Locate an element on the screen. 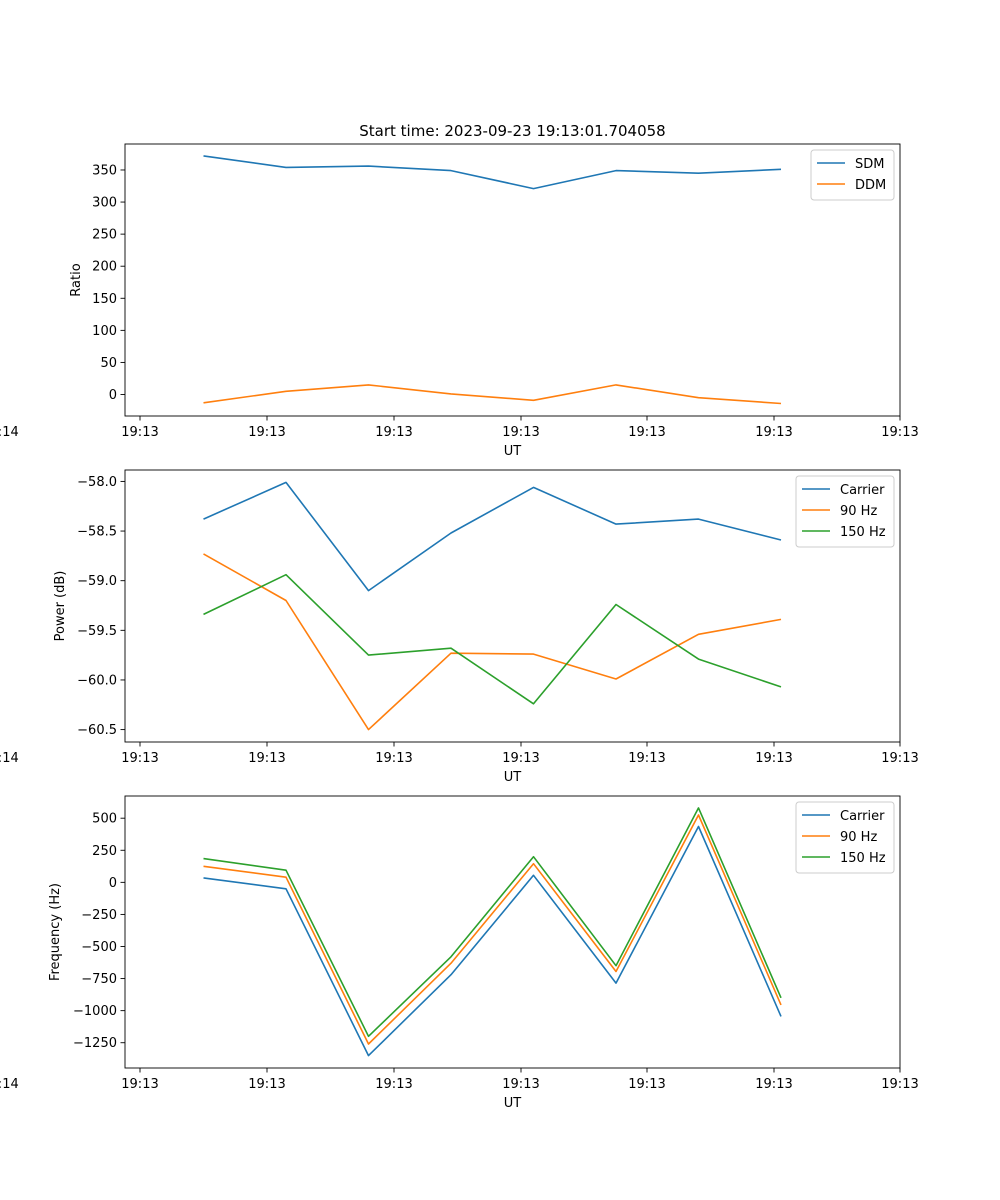  y-tick-label: −250 is located at coordinates (99, 915).